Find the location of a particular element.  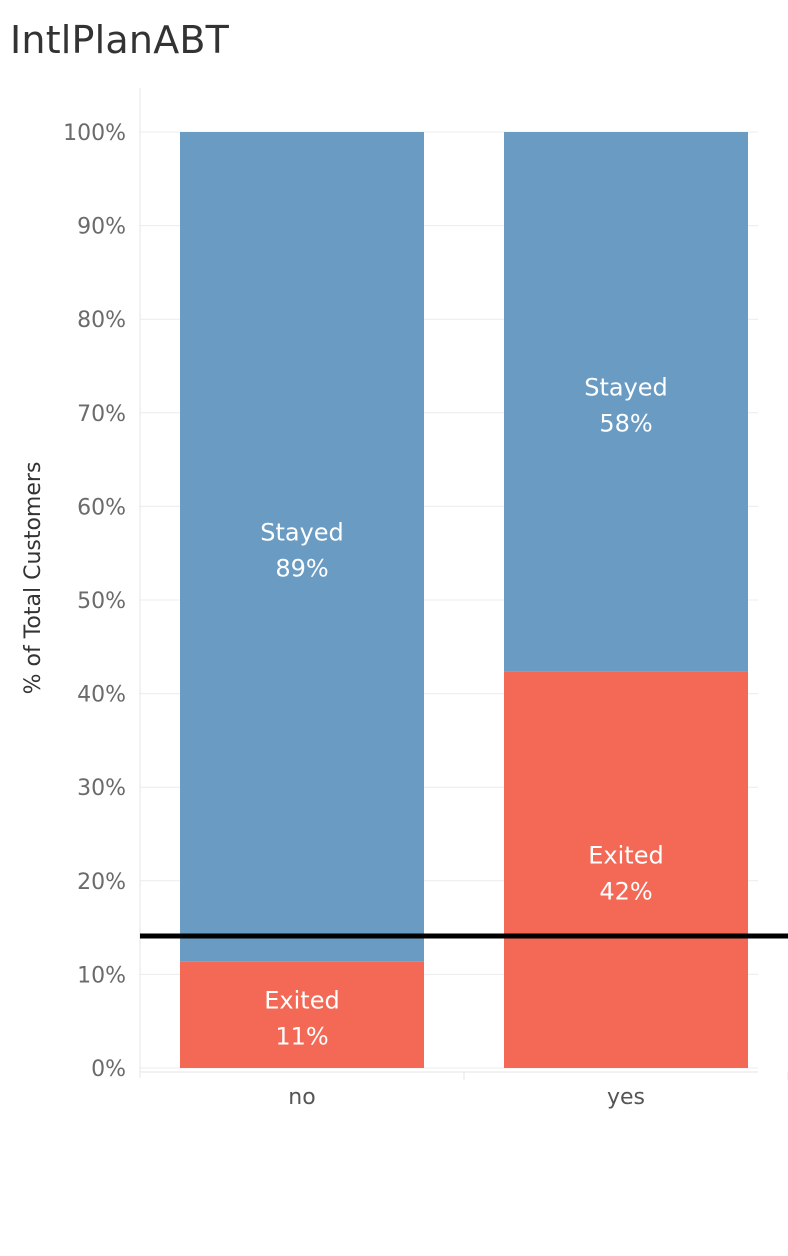

bar-label-name-no-exited: Exited is located at coordinates (301, 1001).